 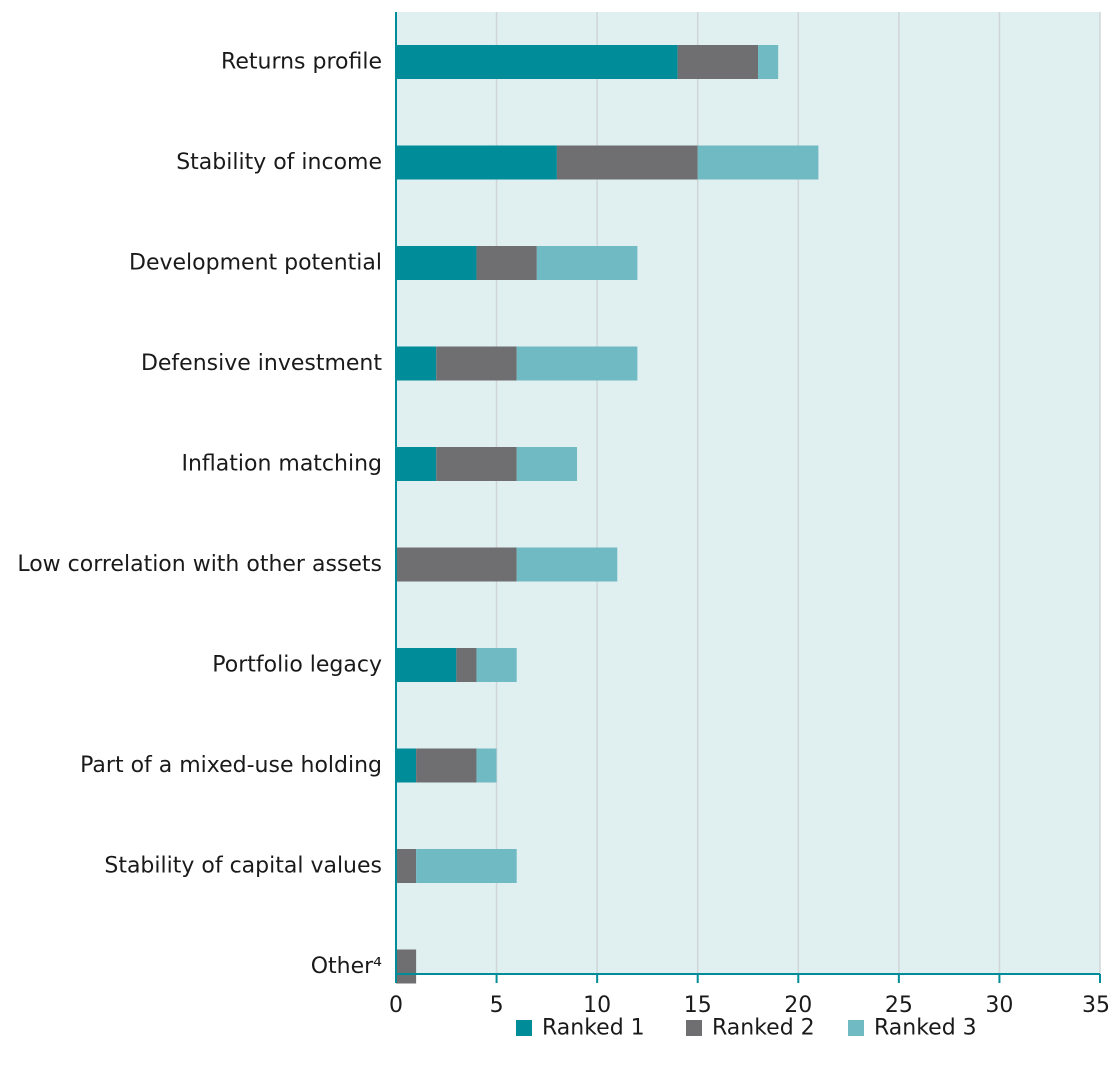 I want to click on category-label: Returns profile, so click(x=301, y=62).